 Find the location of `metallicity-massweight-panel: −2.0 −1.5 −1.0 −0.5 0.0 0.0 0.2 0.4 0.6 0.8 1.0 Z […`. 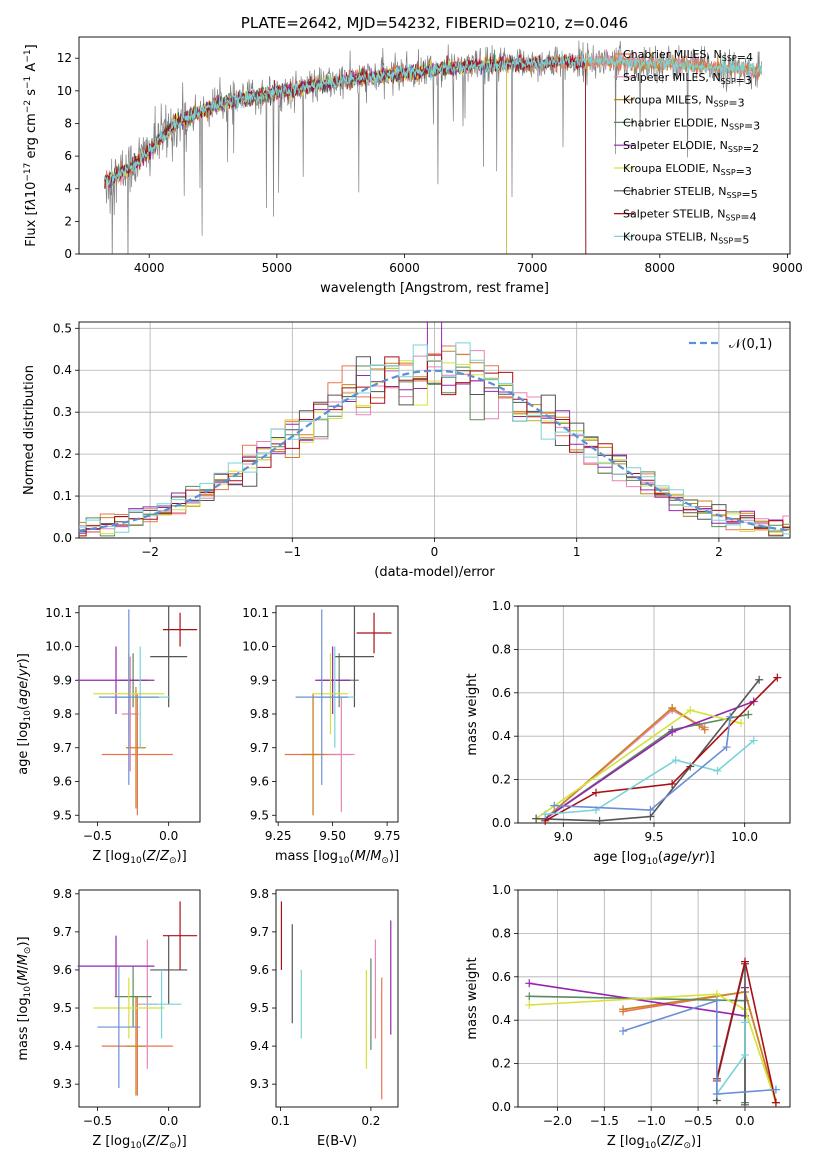

metallicity-massweight-panel: −2.0 −1.5 −1.0 −0.5 0.0 0.0 0.2 0.4 0.6 0.8 1.0 Z [… is located at coordinates (628, 1017).